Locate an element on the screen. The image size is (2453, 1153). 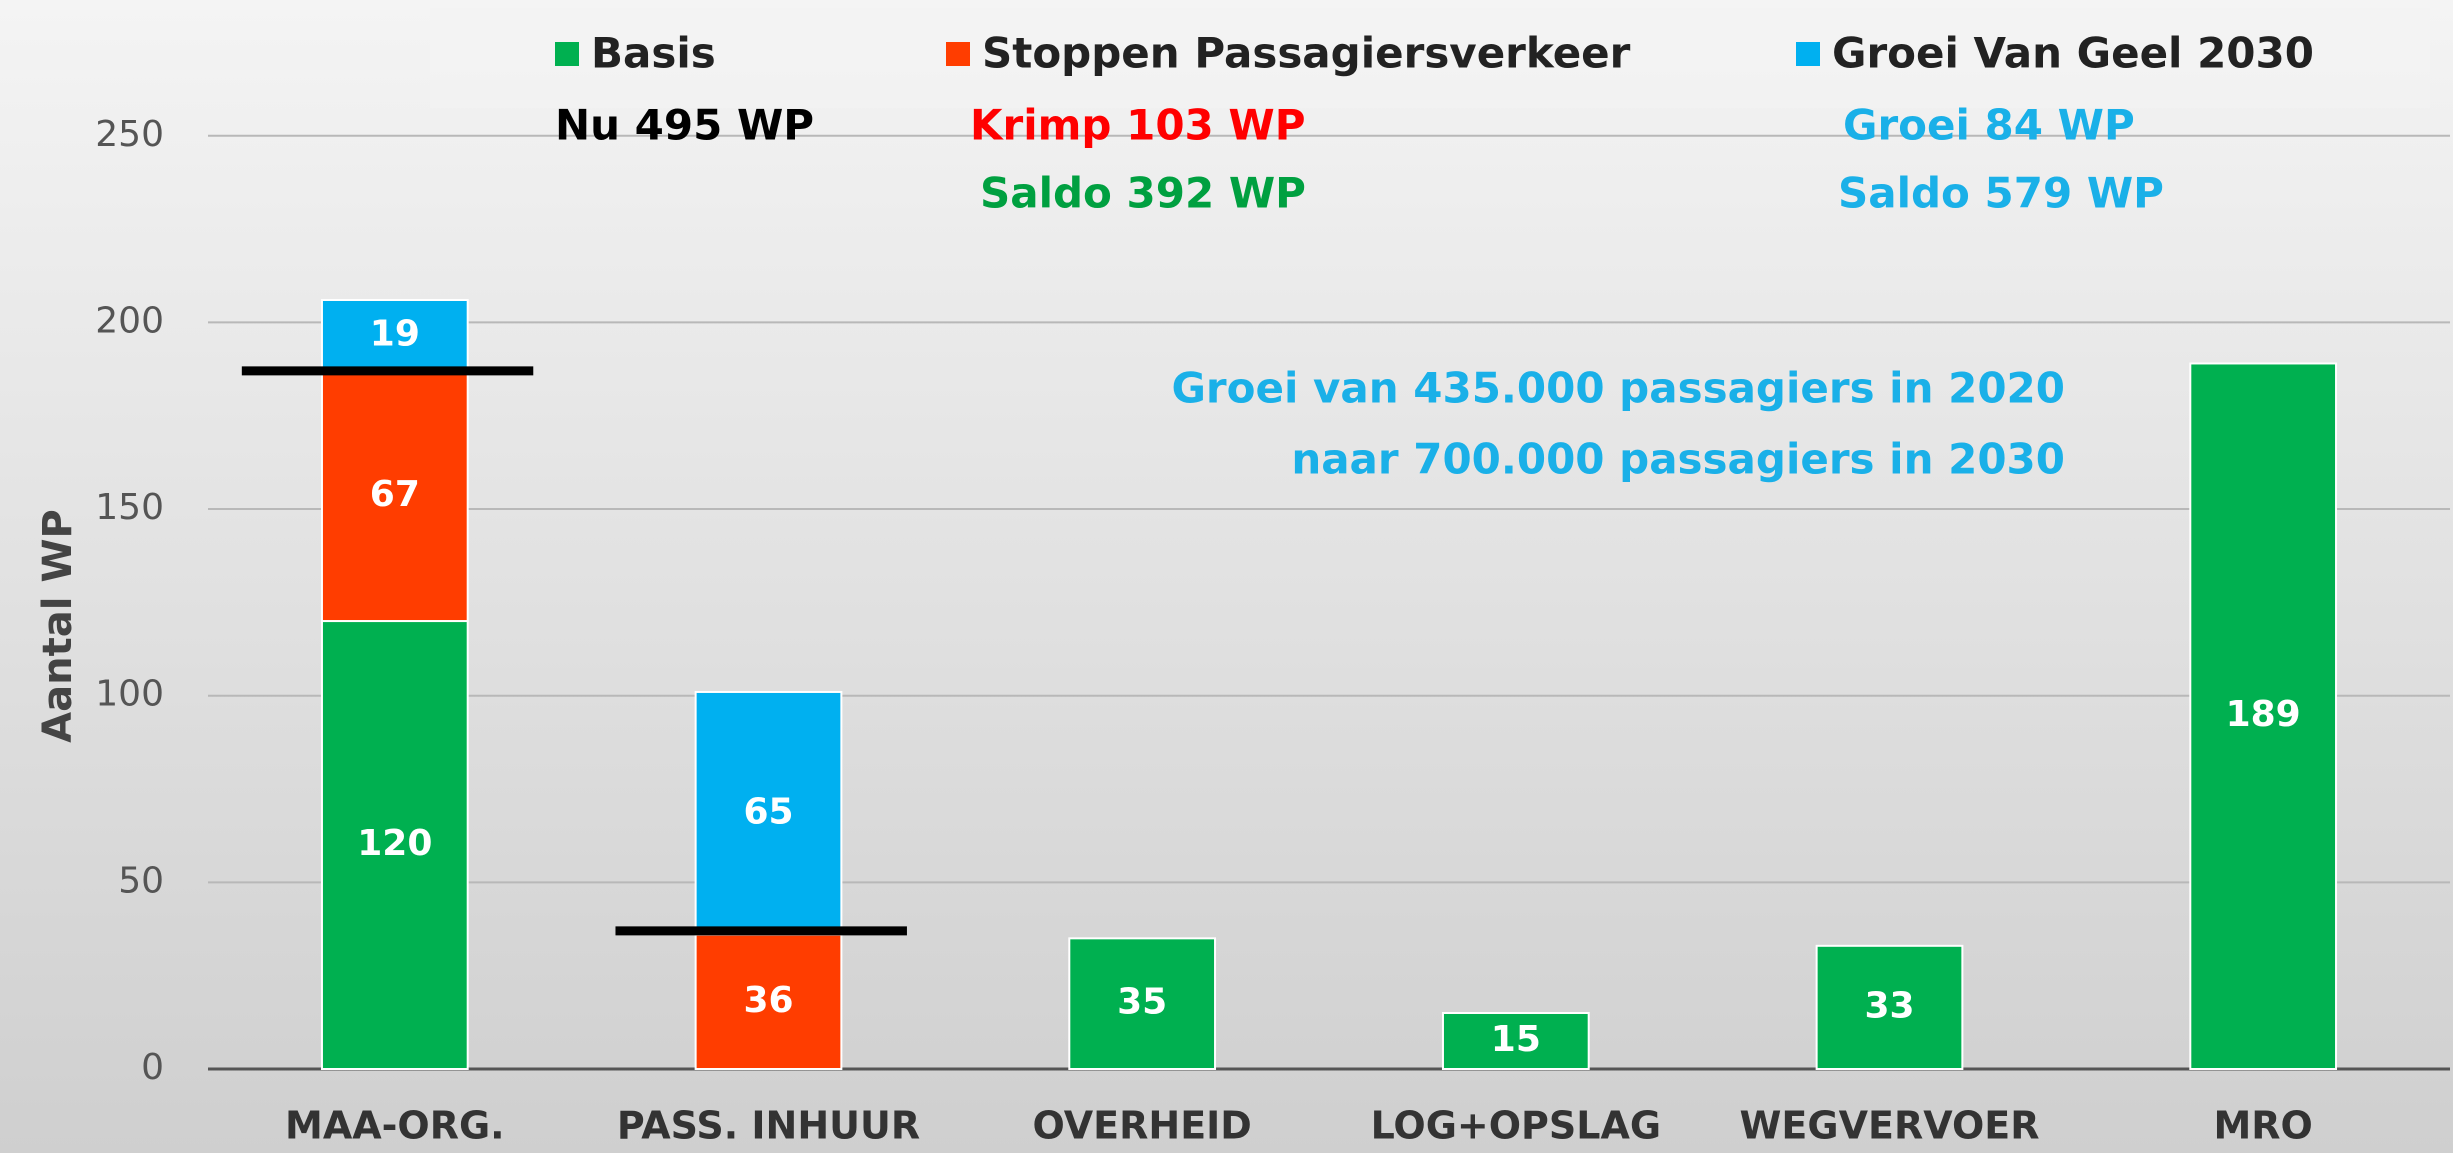
annotation: Nu 495 WP is located at coordinates (684, 125).